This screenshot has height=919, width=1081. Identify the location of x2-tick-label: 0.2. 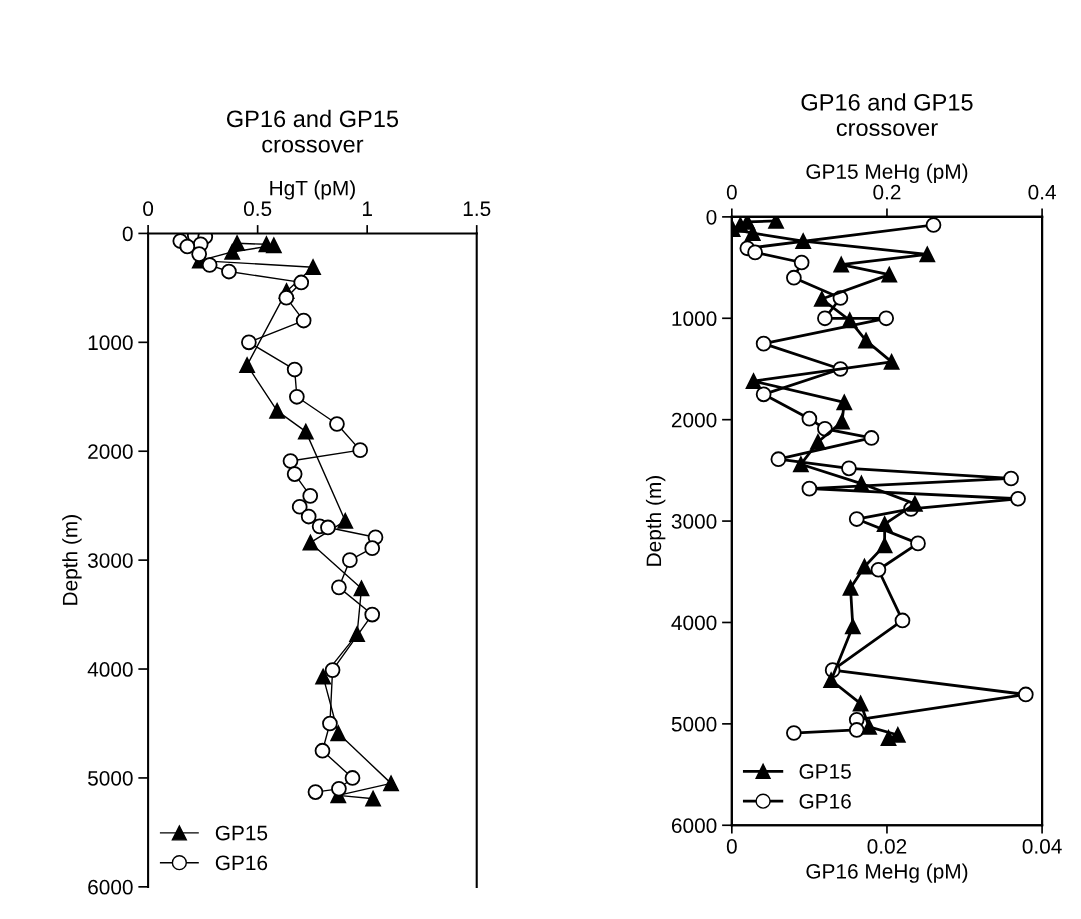
(887, 192).